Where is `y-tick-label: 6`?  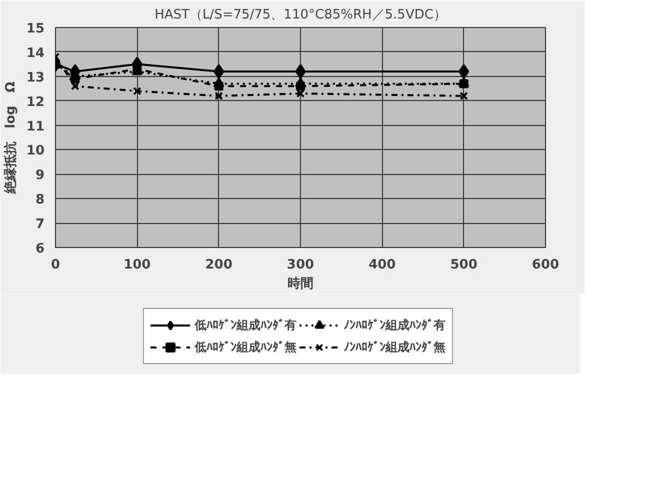
y-tick-label: 6 is located at coordinates (39, 249).